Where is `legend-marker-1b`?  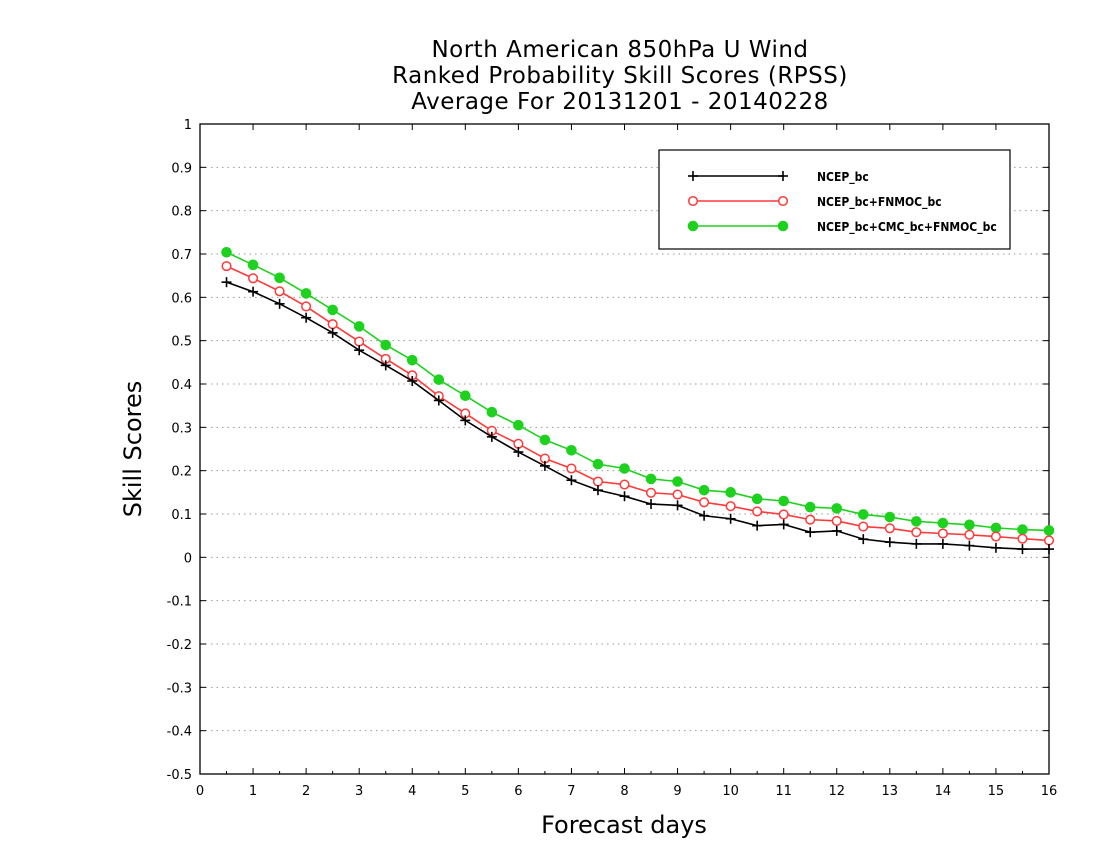
legend-marker-1b is located at coordinates (783, 176).